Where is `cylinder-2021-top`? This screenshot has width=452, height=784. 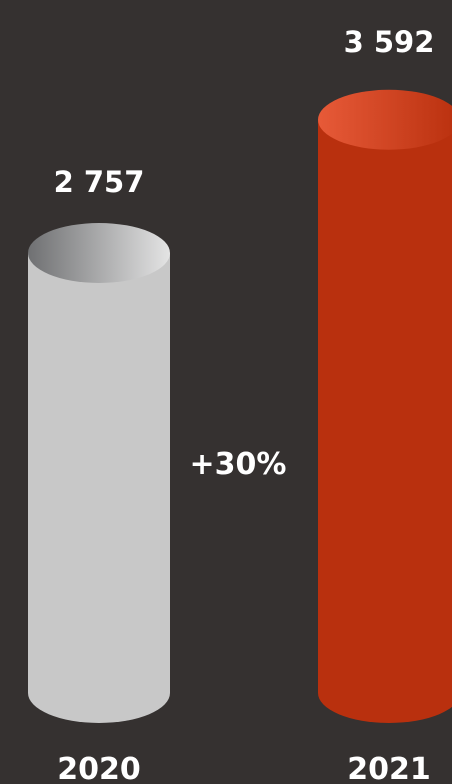
cylinder-2021-top is located at coordinates (385, 119).